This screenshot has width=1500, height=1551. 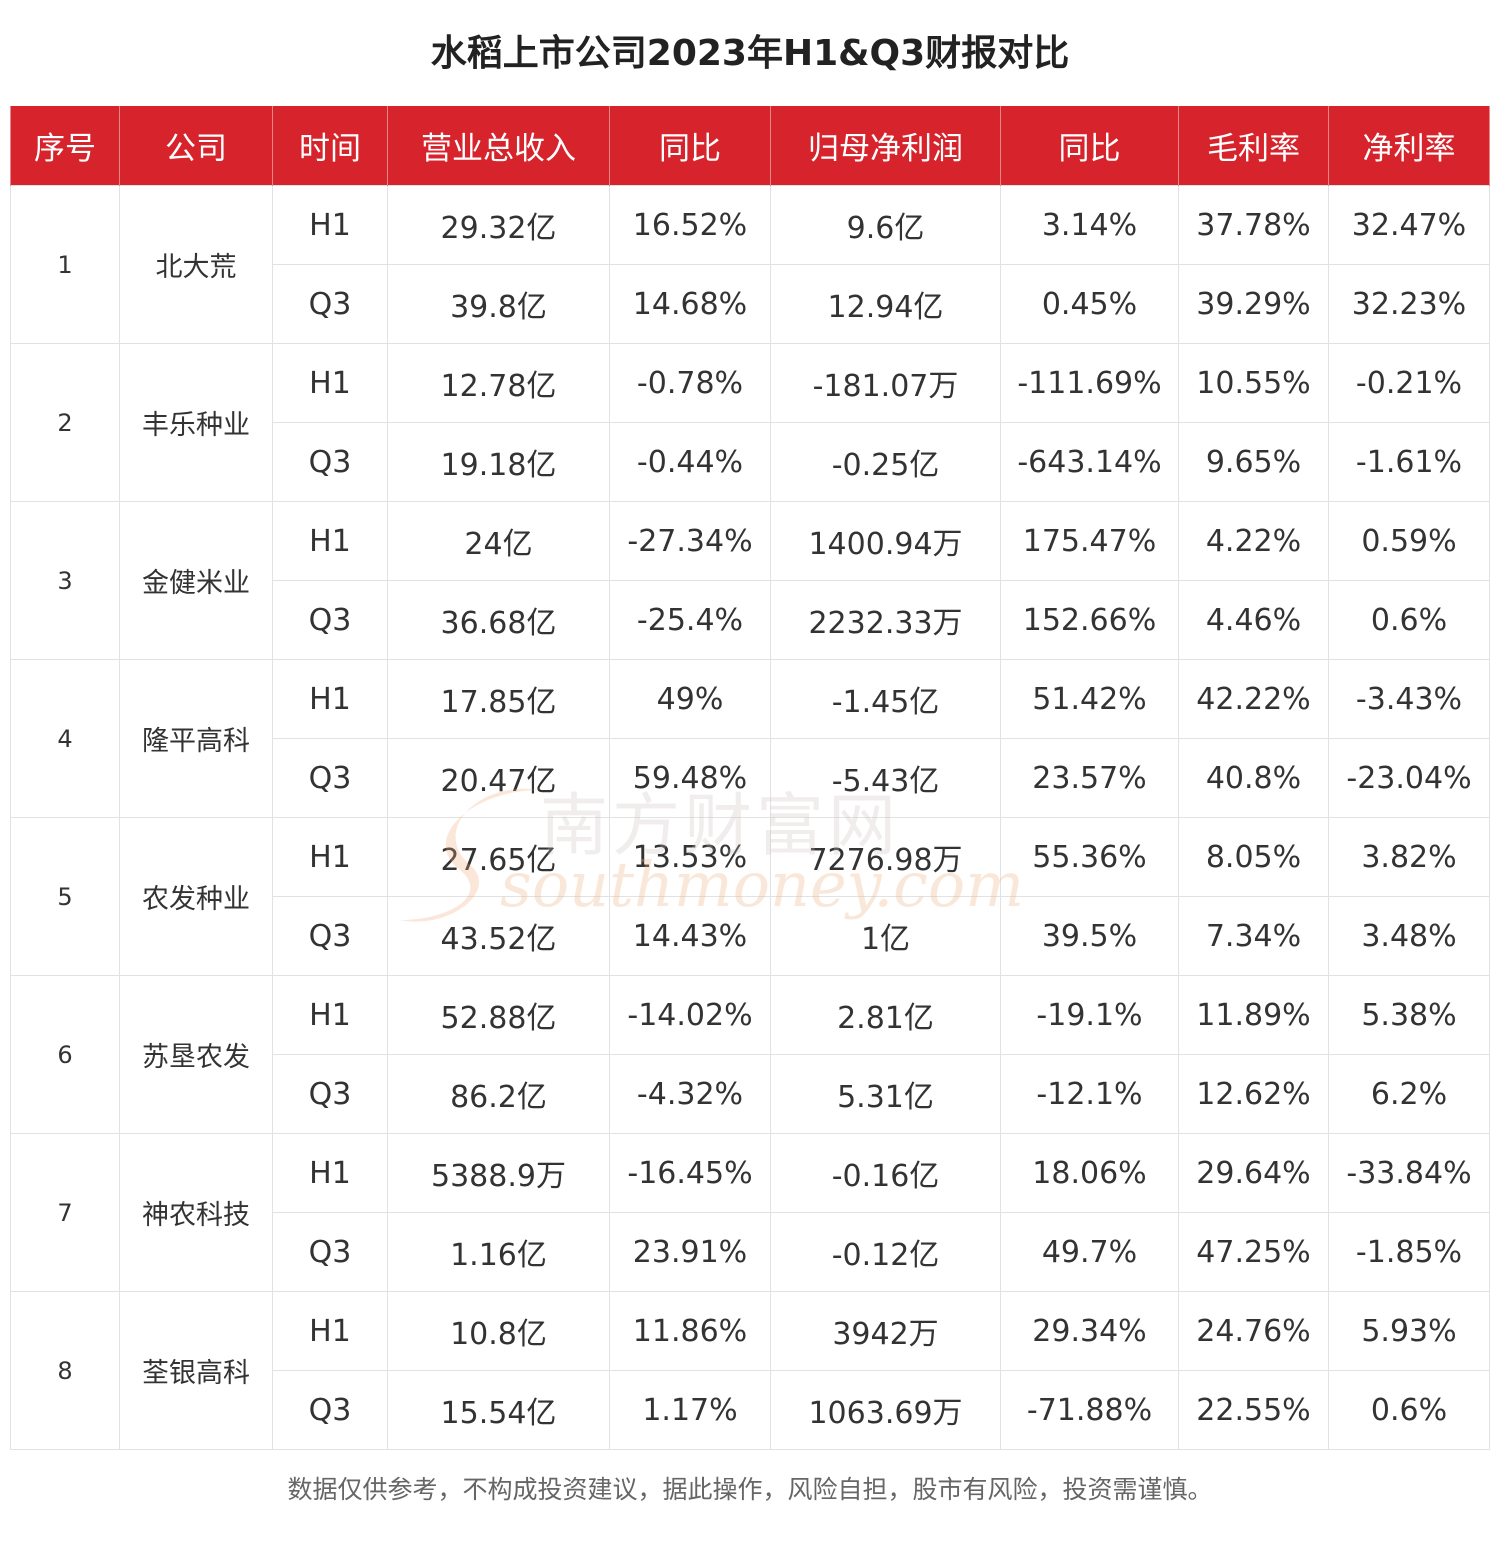 I want to click on cell-net-profit: -1.45亿, so click(x=885, y=699).